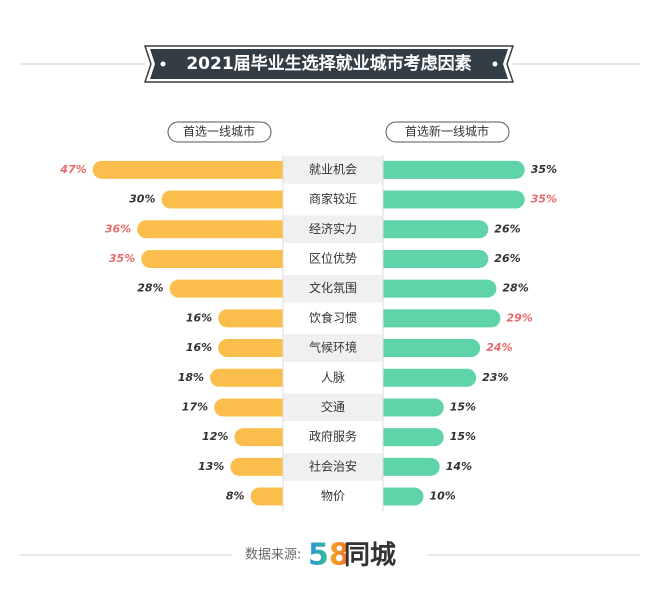 This screenshot has height=611, width=660. I want to click on value-label: 24%, so click(499, 347).